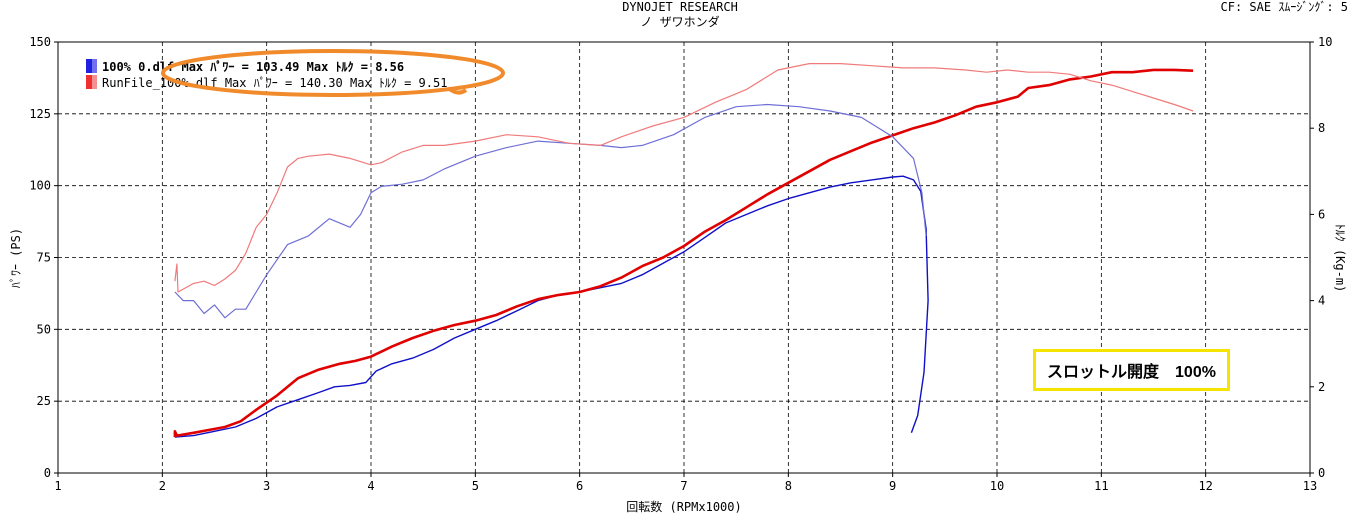  What do you see at coordinates (788, 486) in the screenshot?
I see `x-tick-label: 8` at bounding box center [788, 486].